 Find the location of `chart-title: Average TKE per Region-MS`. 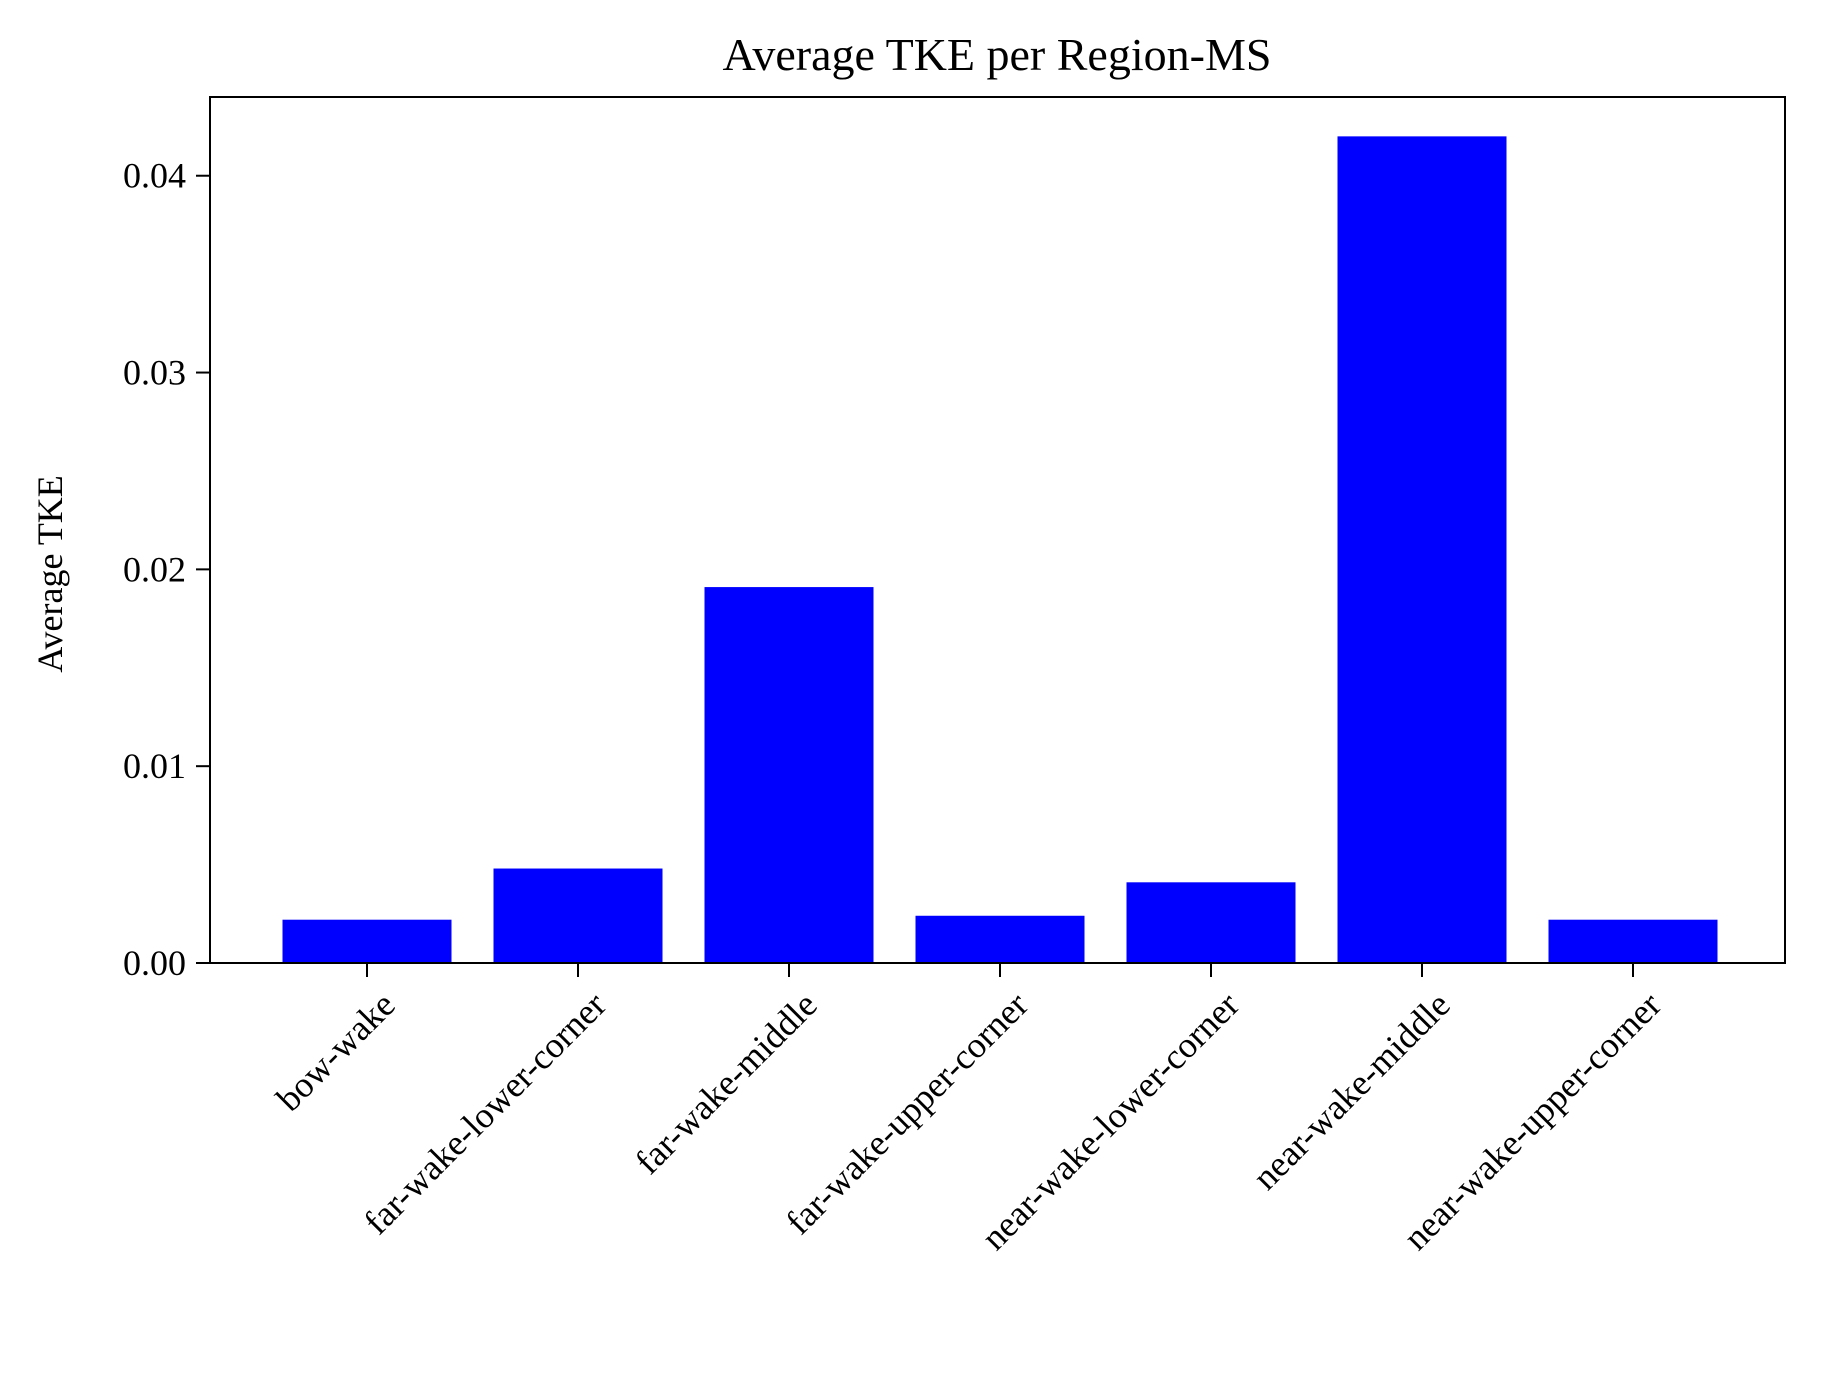

chart-title: Average TKE per Region-MS is located at coordinates (997, 54).